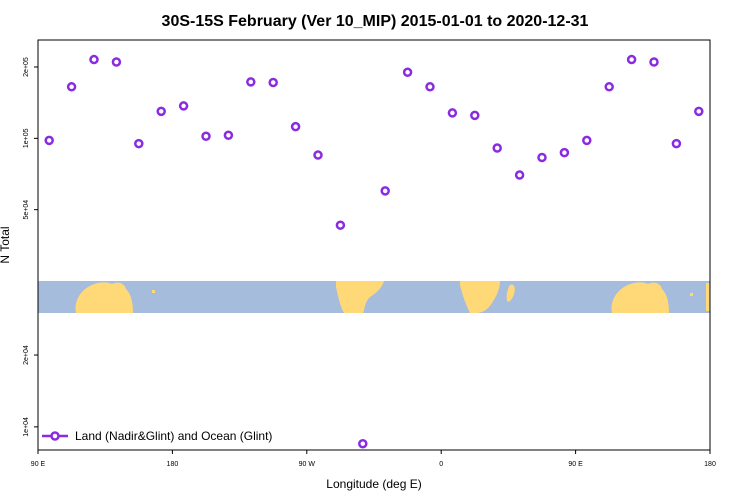 Image resolution: width=750 pixels, height=500 pixels. Describe the element at coordinates (373, 484) in the screenshot. I see `x-axis-label: Longitude (deg E)` at that location.